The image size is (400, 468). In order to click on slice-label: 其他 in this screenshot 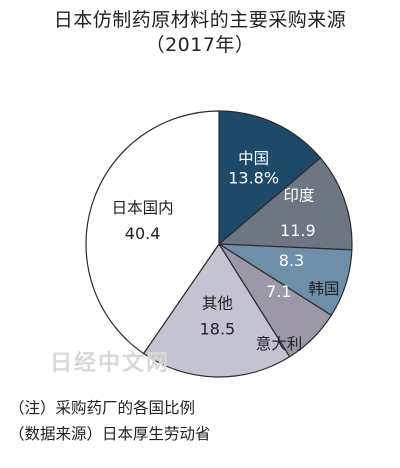, I will do `click(217, 304)`.